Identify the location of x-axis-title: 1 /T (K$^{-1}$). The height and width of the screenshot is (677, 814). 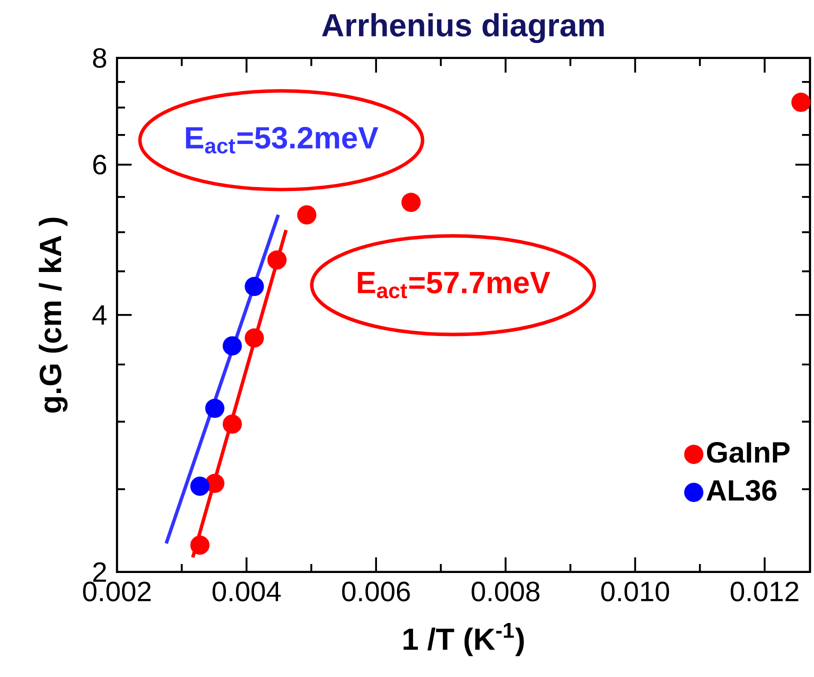
(464, 639).